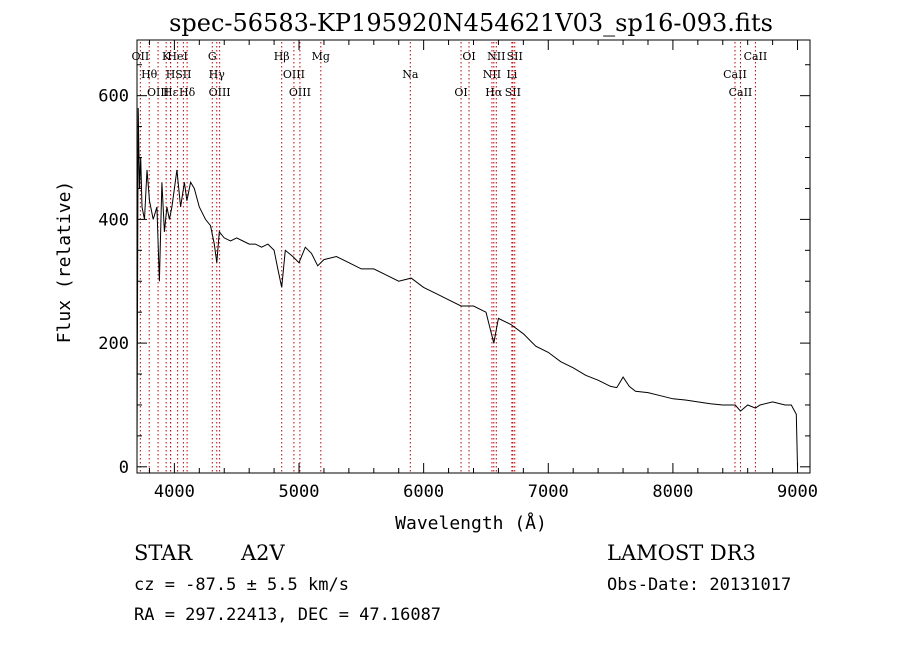  What do you see at coordinates (241, 585) in the screenshot?
I see `redshift-velocity: cz = -87.5 ± 5.5 km/s` at bounding box center [241, 585].